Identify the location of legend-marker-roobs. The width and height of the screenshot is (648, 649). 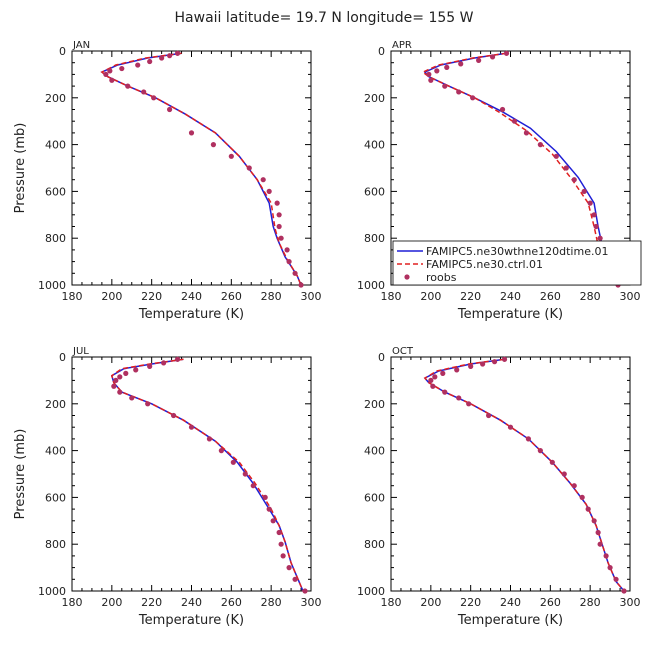
(407, 277).